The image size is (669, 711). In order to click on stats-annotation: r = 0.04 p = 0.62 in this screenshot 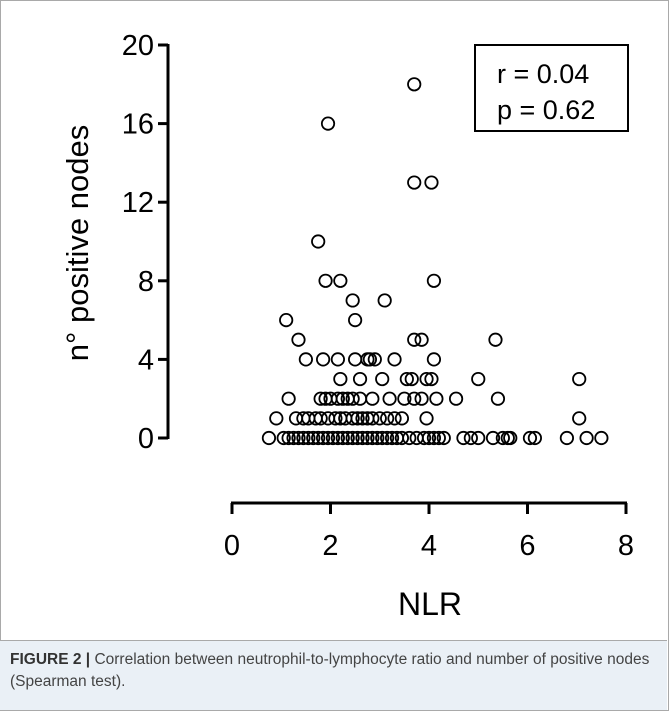, I will do `click(551, 88)`.